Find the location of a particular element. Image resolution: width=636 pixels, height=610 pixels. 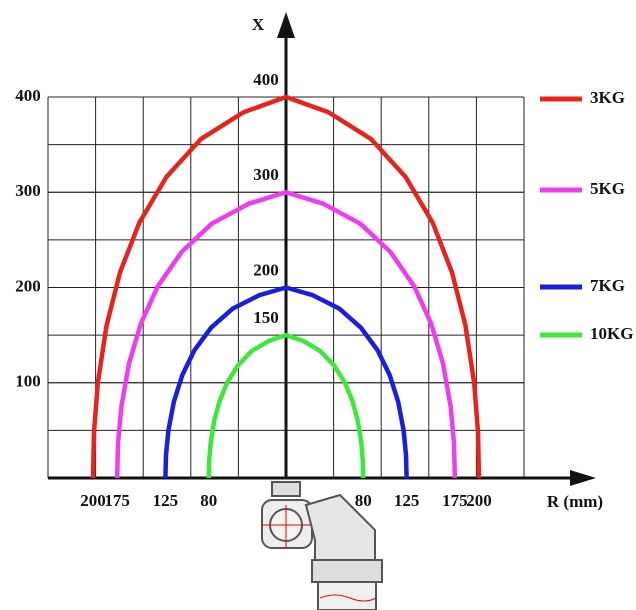

y-tick-label: 300 is located at coordinates (28, 190).